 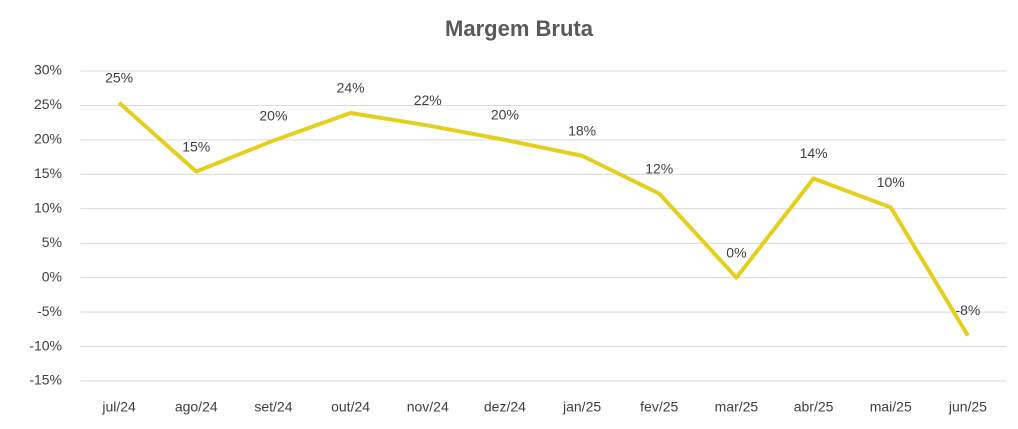 I want to click on x-tick-label: jun/25, so click(x=967, y=407).